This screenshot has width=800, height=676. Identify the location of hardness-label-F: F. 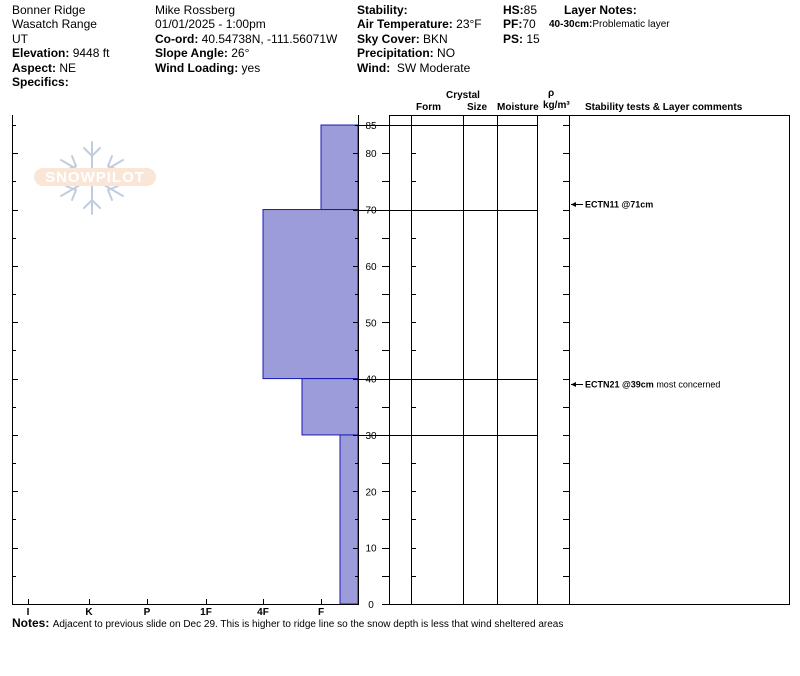
(321, 612).